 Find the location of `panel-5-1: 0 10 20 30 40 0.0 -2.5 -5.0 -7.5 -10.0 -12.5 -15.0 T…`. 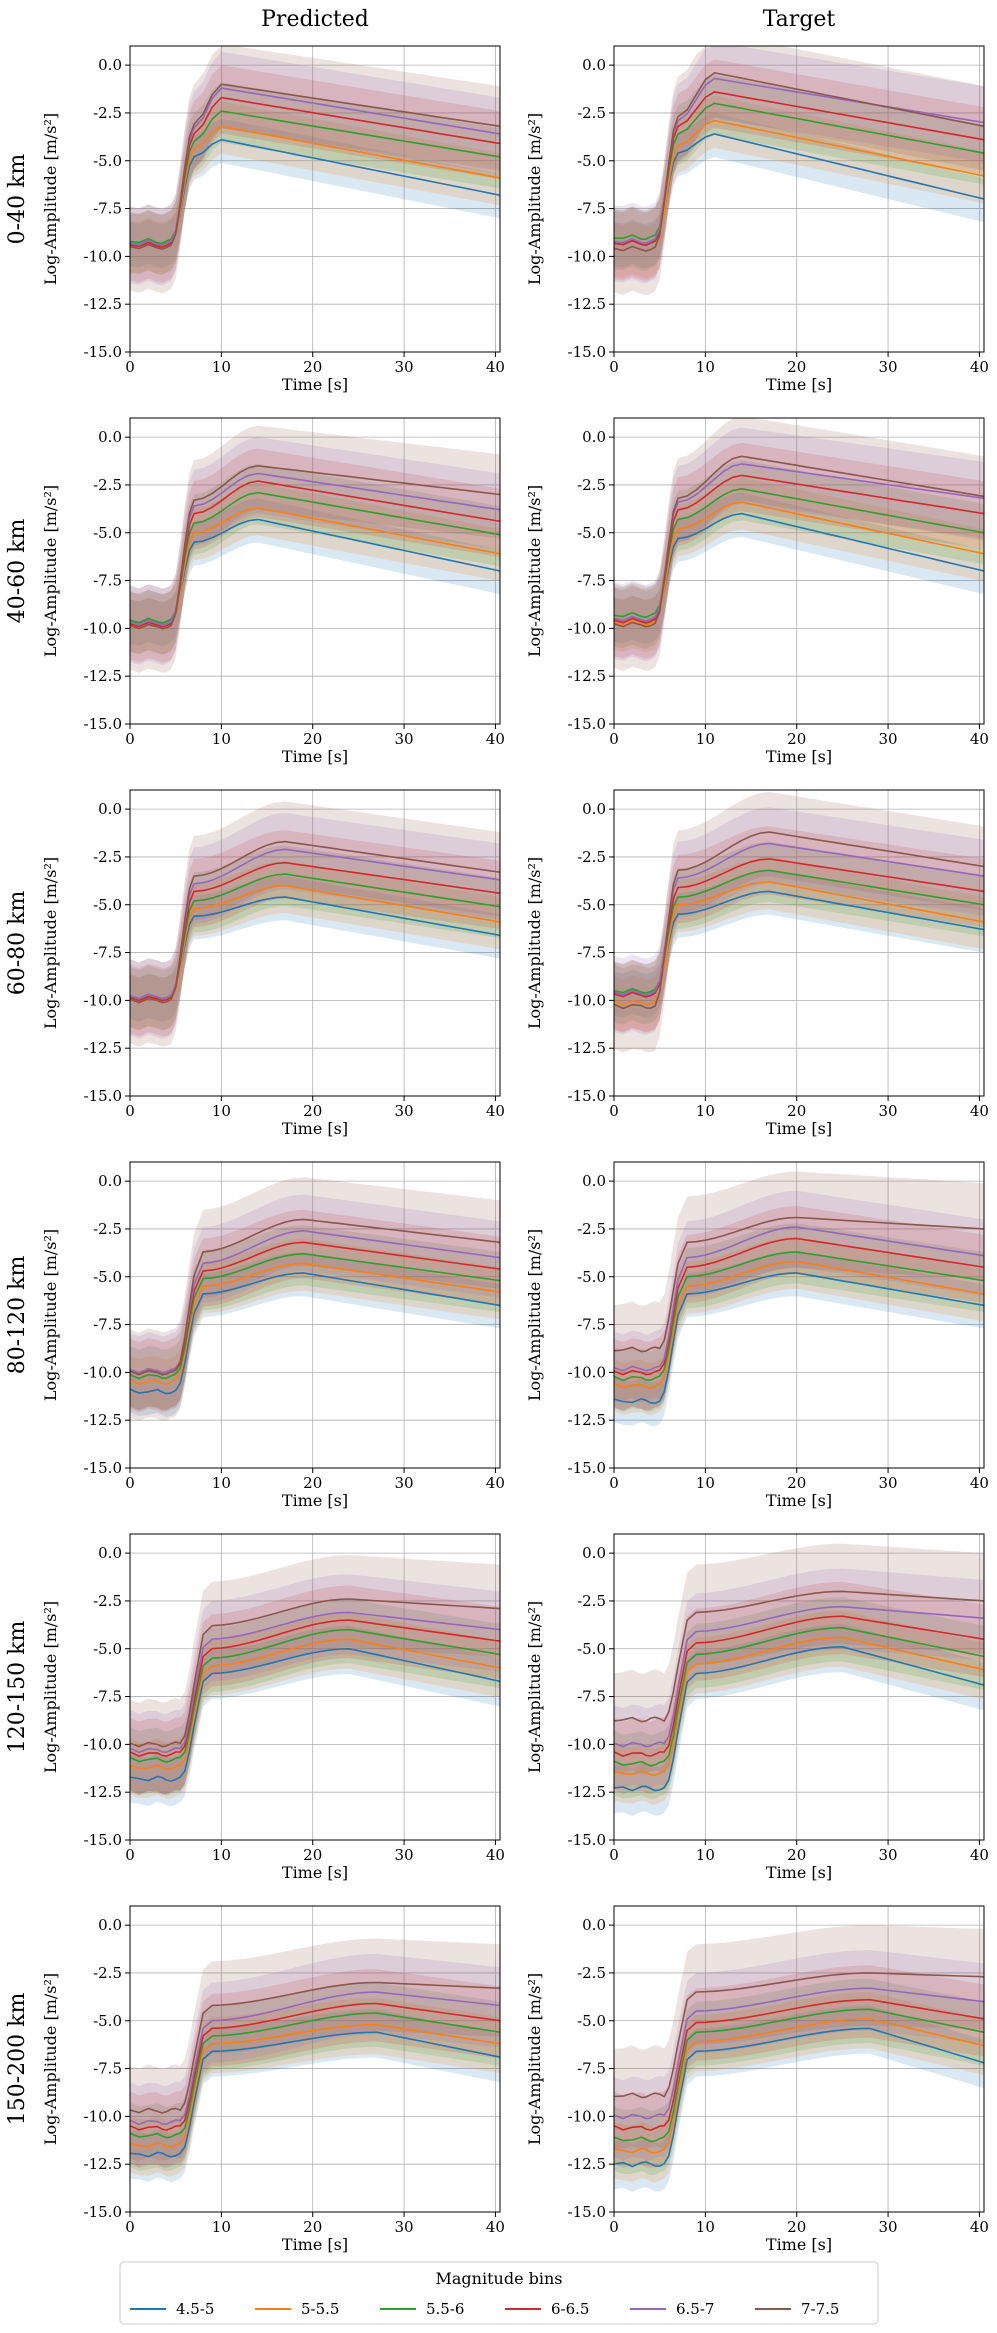

panel-5-1: 0 10 20 30 40 0.0 -2.5 -5.0 -7.5 -10.0 -12.5 -15.0 T… is located at coordinates (255, 1707).